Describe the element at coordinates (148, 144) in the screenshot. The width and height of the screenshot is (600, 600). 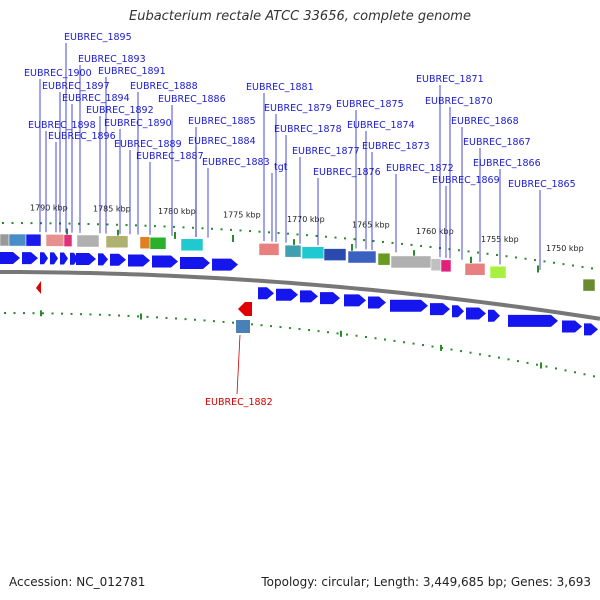
I see `gene-label: EUBREC_1889` at that location.